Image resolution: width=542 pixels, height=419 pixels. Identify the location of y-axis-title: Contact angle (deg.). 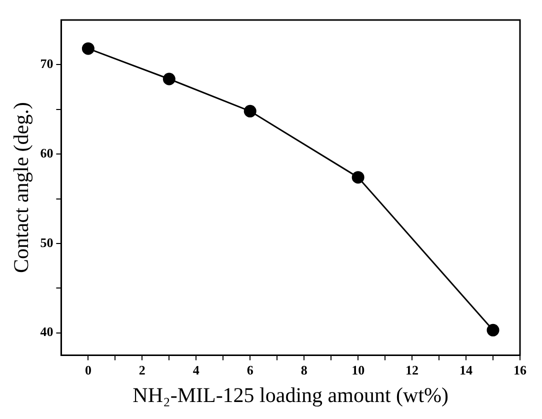
(21, 188).